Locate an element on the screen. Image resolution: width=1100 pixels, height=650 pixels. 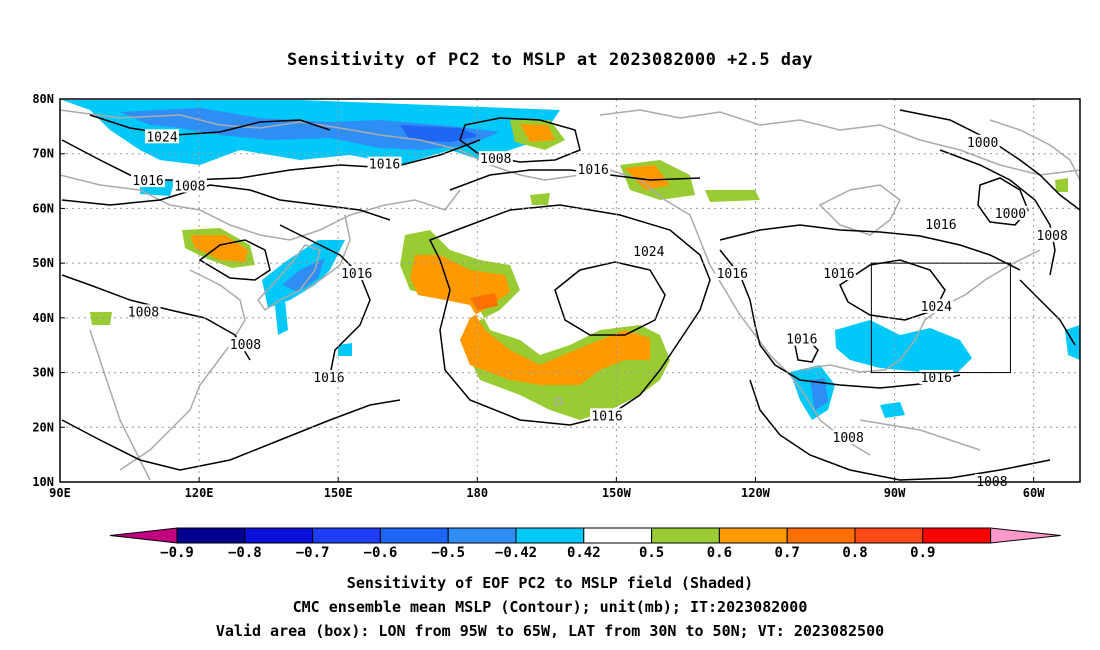
colorbar-label: 0.8 is located at coordinates (854, 553).